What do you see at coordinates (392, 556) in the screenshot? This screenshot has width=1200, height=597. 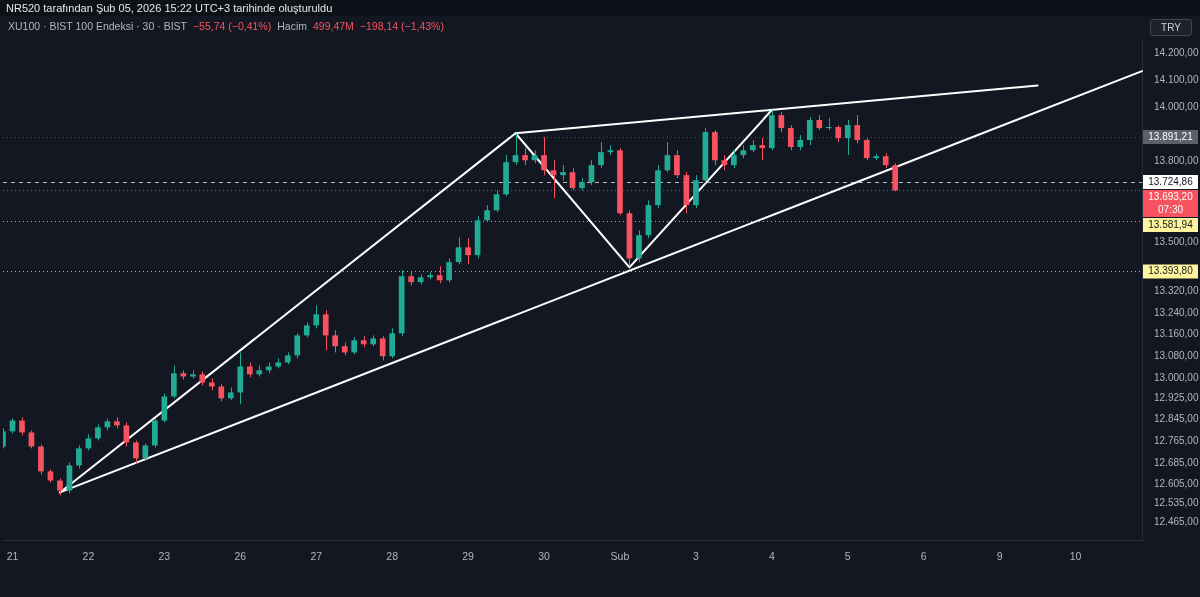 I see `x-tick-label: 28` at bounding box center [392, 556].